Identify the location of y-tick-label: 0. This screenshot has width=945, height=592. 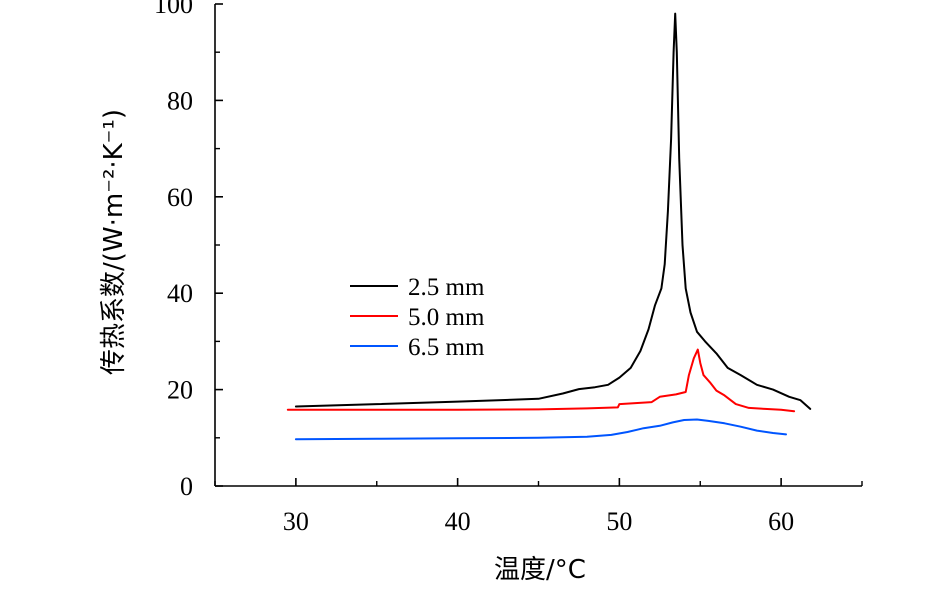
(186, 486).